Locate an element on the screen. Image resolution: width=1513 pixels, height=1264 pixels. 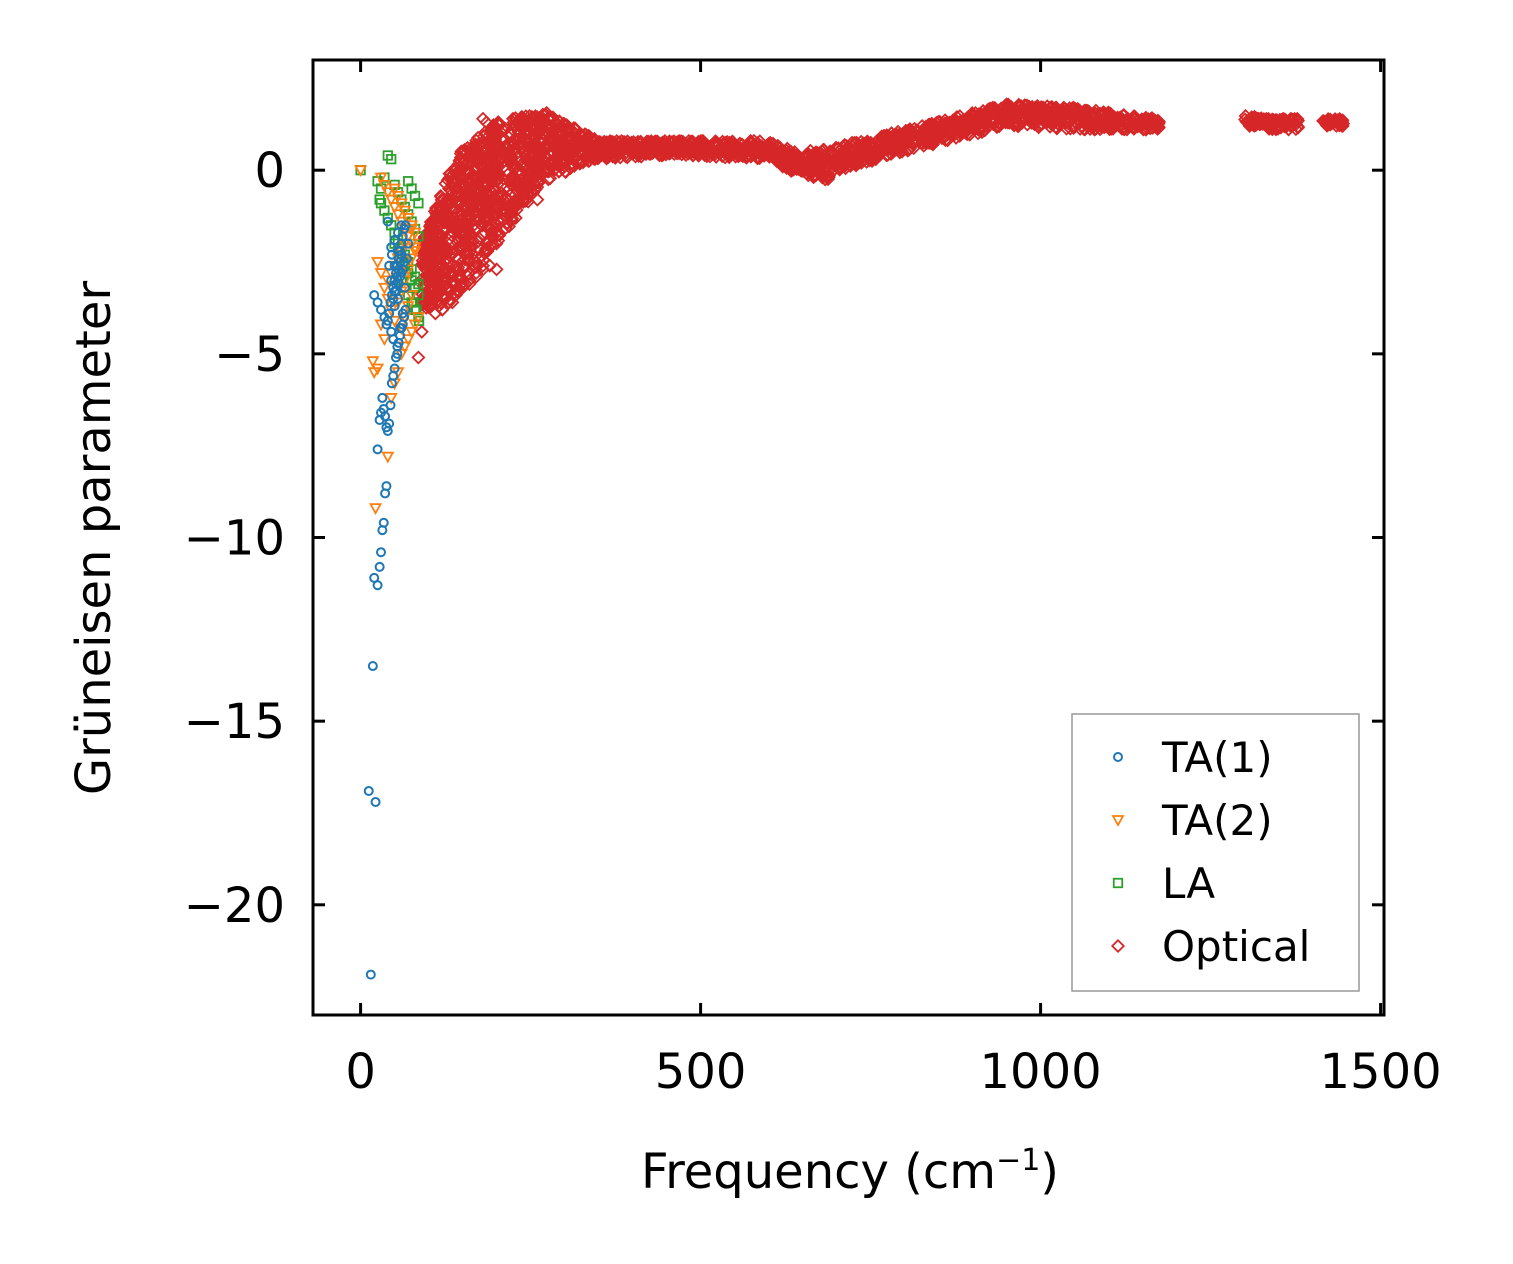
legend-label-ta-1-: TA(1) is located at coordinates (1217, 757).